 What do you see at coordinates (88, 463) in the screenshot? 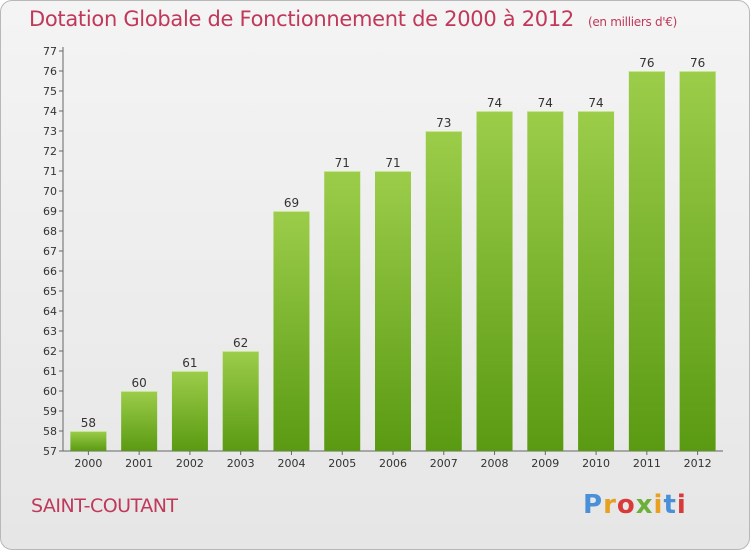
I see `x-tick-label: 2000` at bounding box center [88, 463].